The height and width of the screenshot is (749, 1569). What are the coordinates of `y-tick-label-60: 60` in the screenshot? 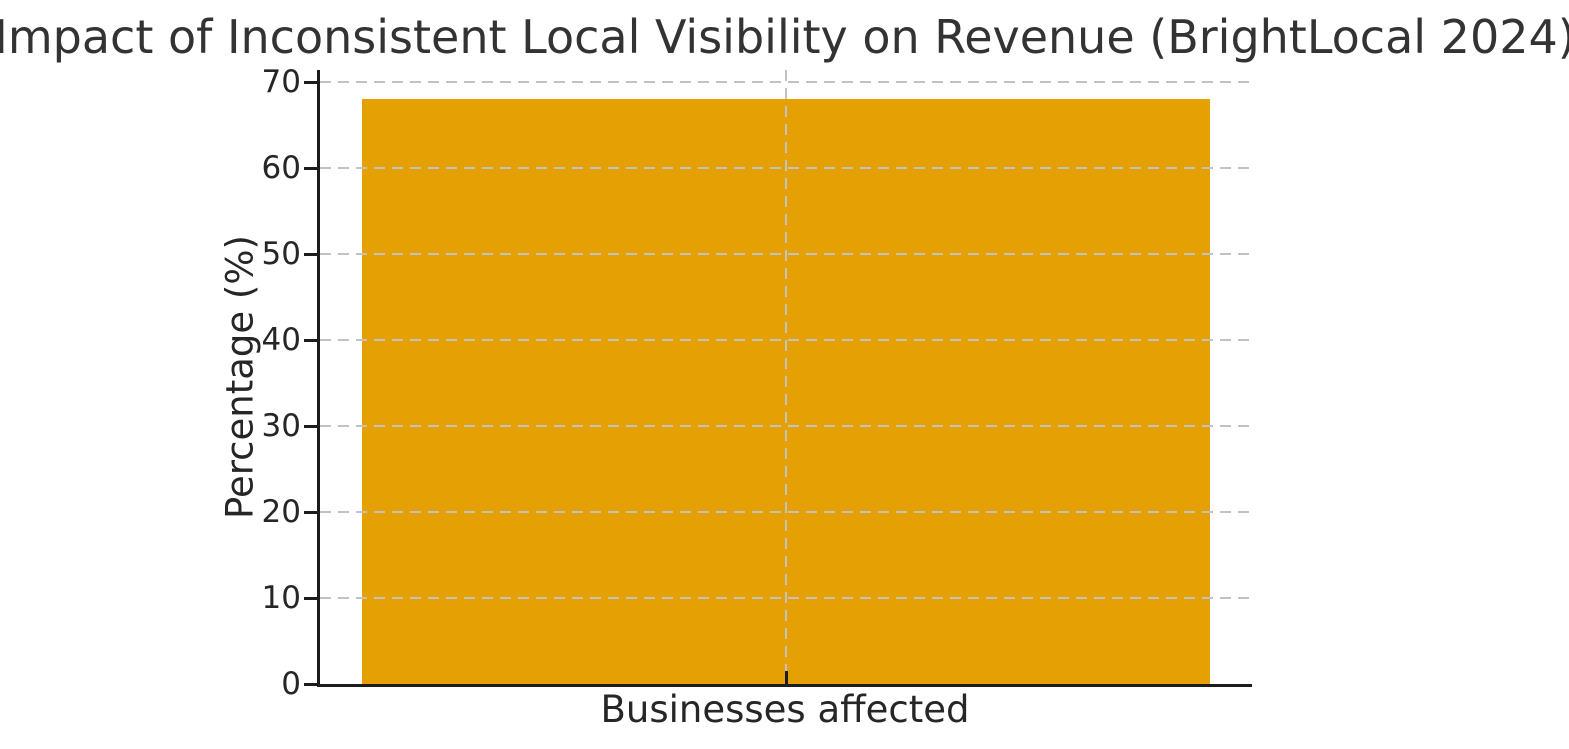 It's located at (281, 168).